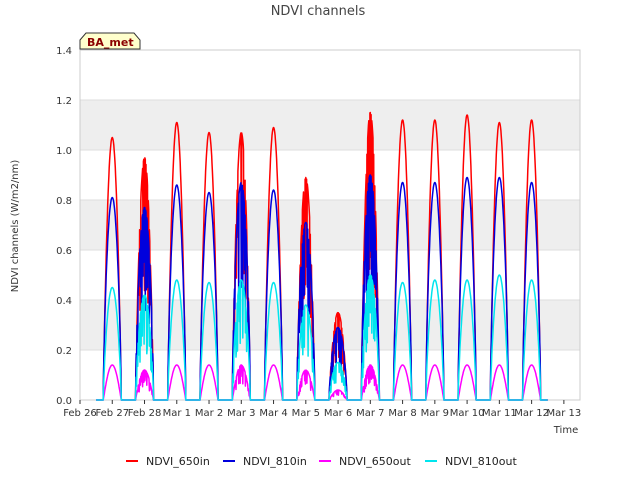  Describe the element at coordinates (275, 461) in the screenshot. I see `legend-label: NDVI_810in` at that location.